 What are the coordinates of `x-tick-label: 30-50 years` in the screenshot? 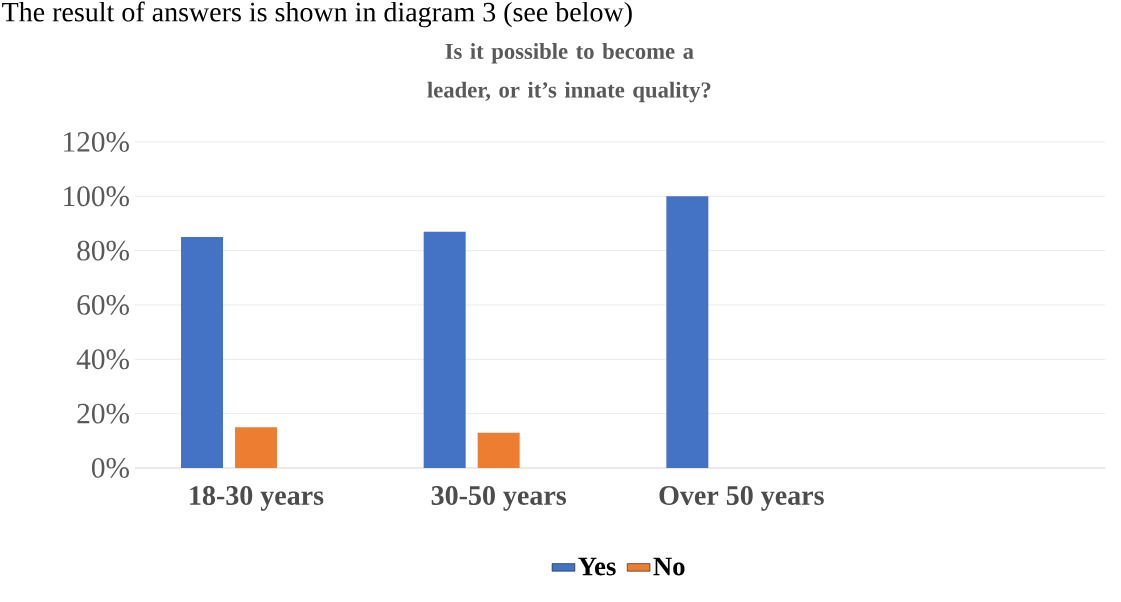 It's located at (498, 498).